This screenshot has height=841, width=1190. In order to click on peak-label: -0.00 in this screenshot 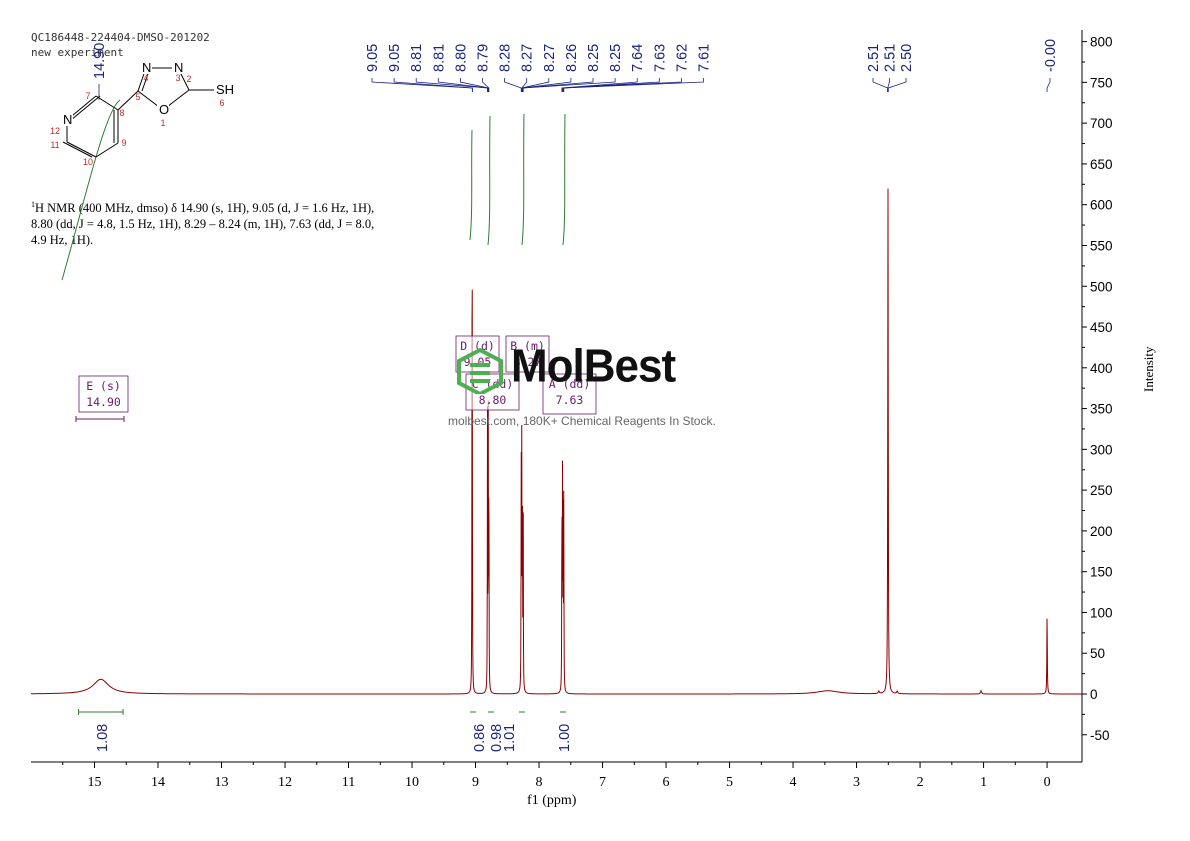, I will do `click(1051, 55)`.